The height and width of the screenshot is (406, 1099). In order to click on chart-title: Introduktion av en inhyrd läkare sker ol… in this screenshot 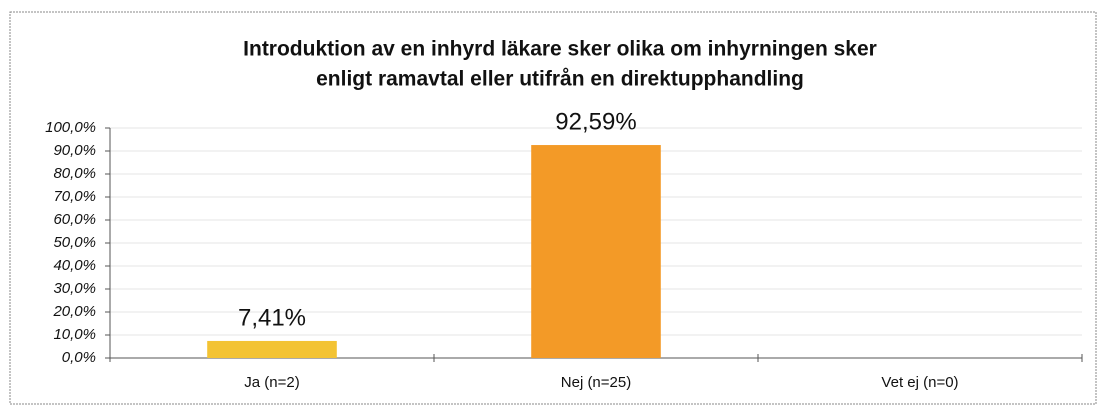, I will do `click(560, 49)`.